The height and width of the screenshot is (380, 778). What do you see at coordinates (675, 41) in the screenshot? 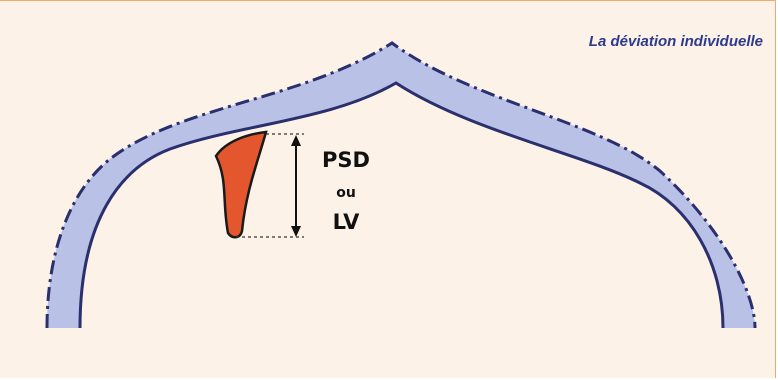
I see `panel-title: La déviation individuelle` at bounding box center [675, 41].